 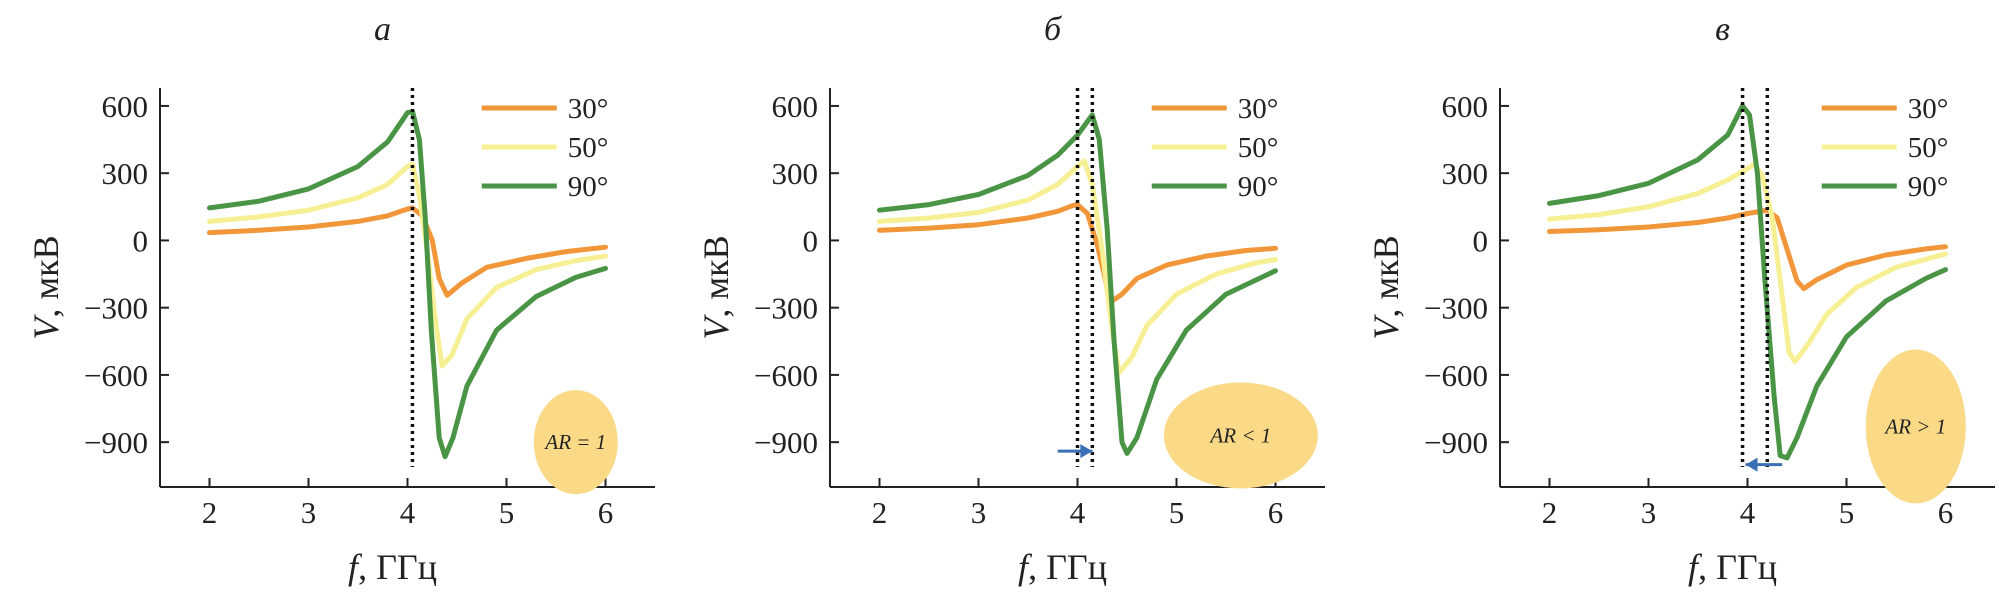 I want to click on aspect-ratio-label: AR < 1, so click(x=1239, y=435).